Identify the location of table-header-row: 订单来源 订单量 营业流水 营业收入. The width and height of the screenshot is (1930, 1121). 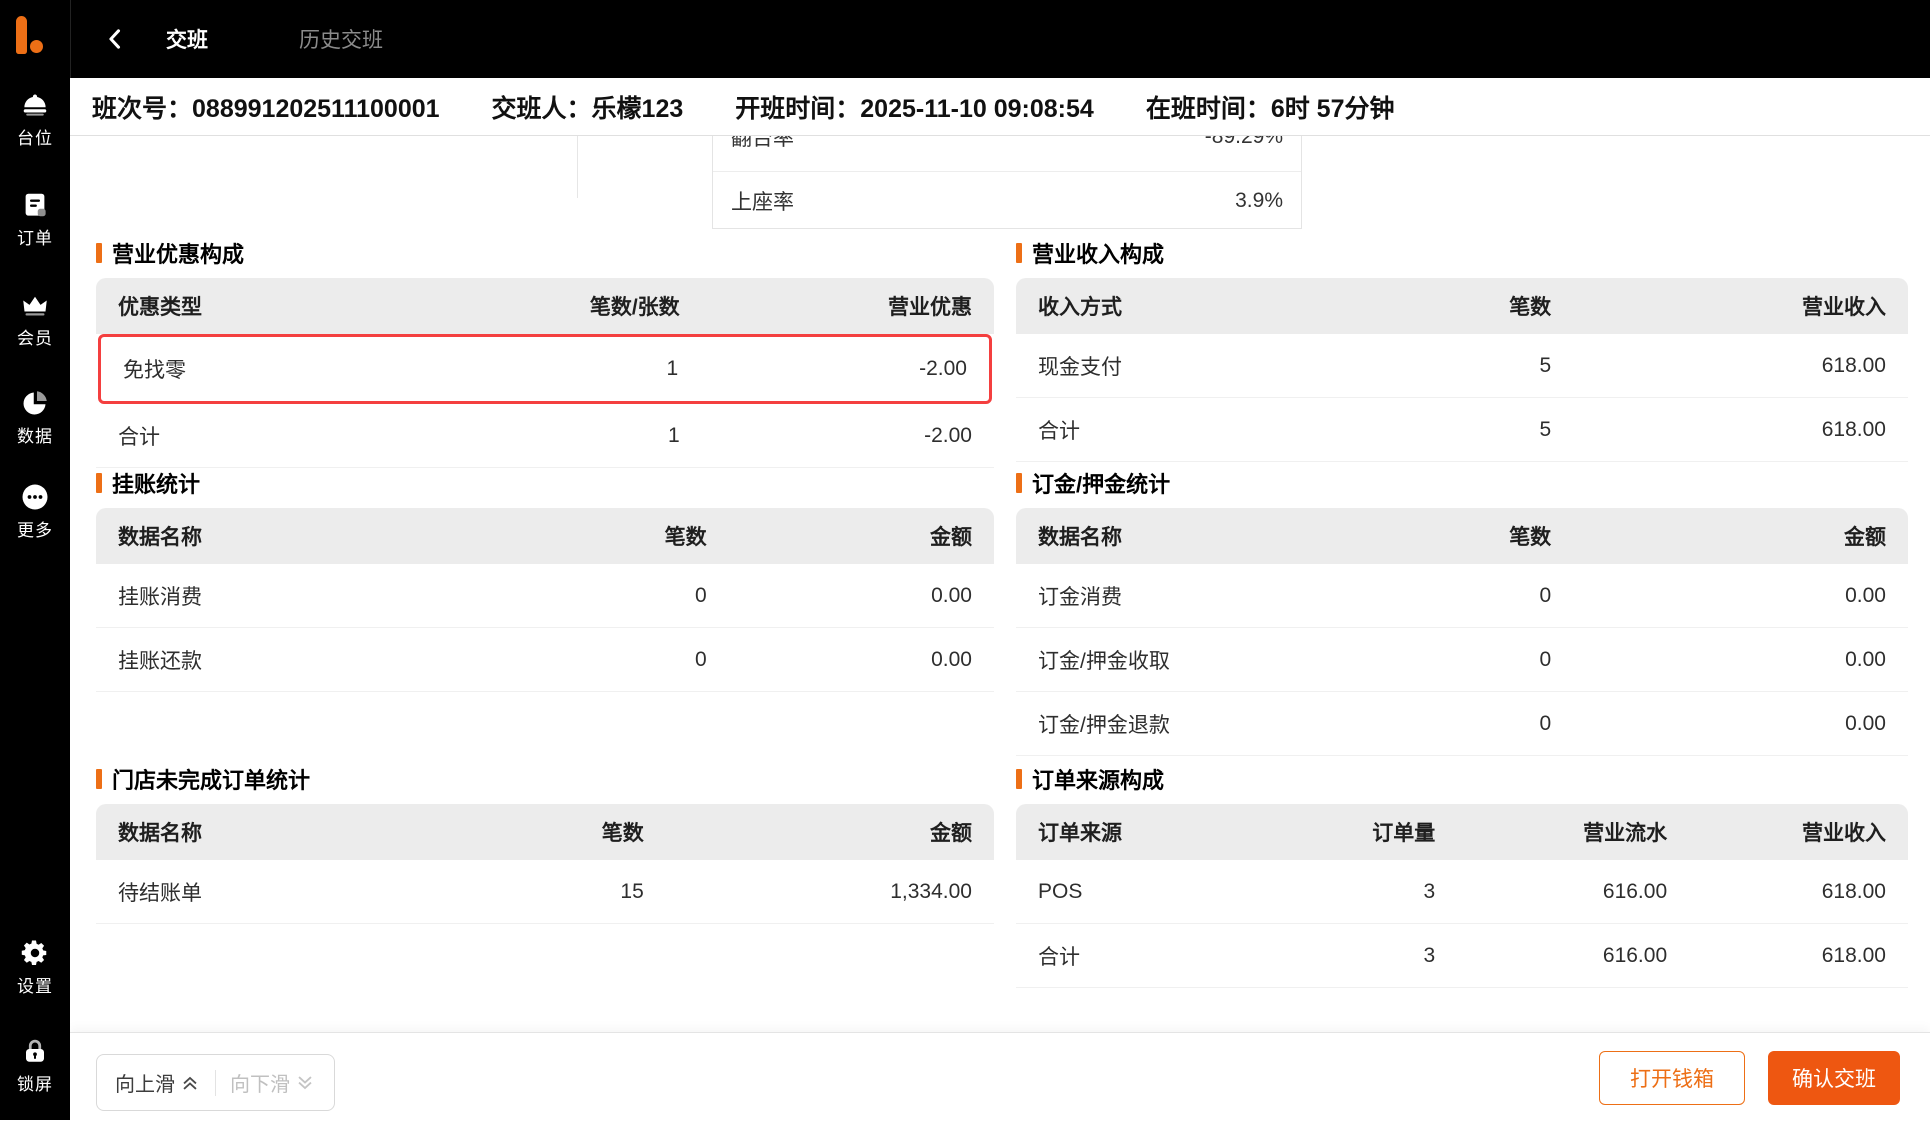
(1462, 832).